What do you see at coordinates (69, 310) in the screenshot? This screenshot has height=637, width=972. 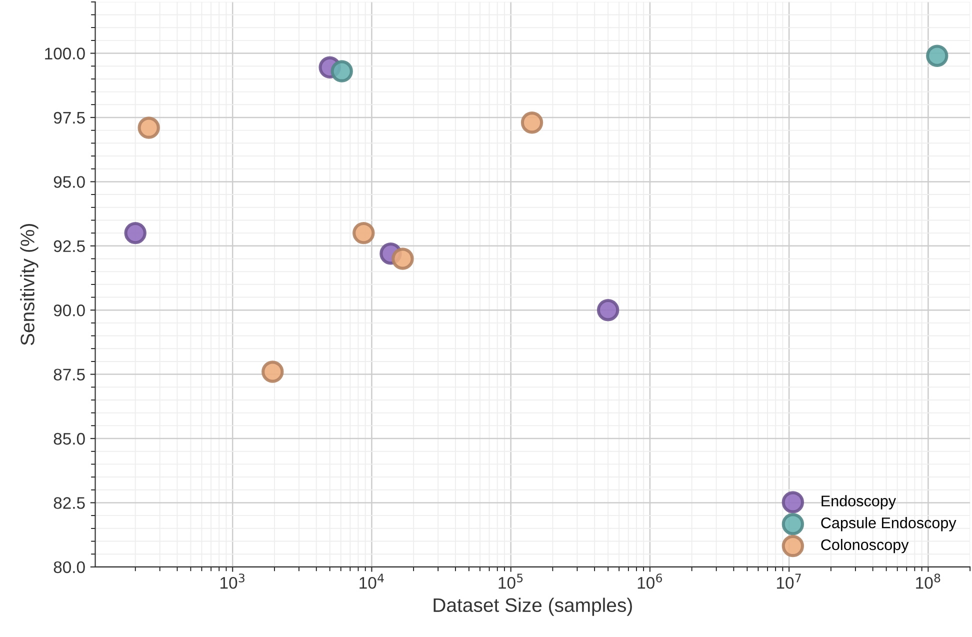 I see `y-tick-label: 90.0` at bounding box center [69, 310].